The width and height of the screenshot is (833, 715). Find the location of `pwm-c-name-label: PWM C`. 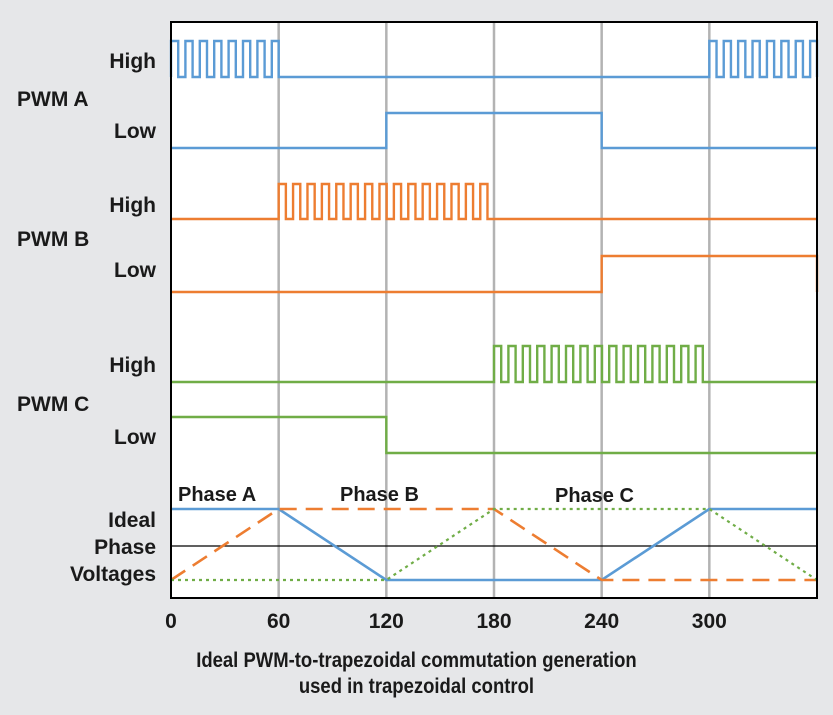

pwm-c-name-label: PWM C is located at coordinates (53, 404).